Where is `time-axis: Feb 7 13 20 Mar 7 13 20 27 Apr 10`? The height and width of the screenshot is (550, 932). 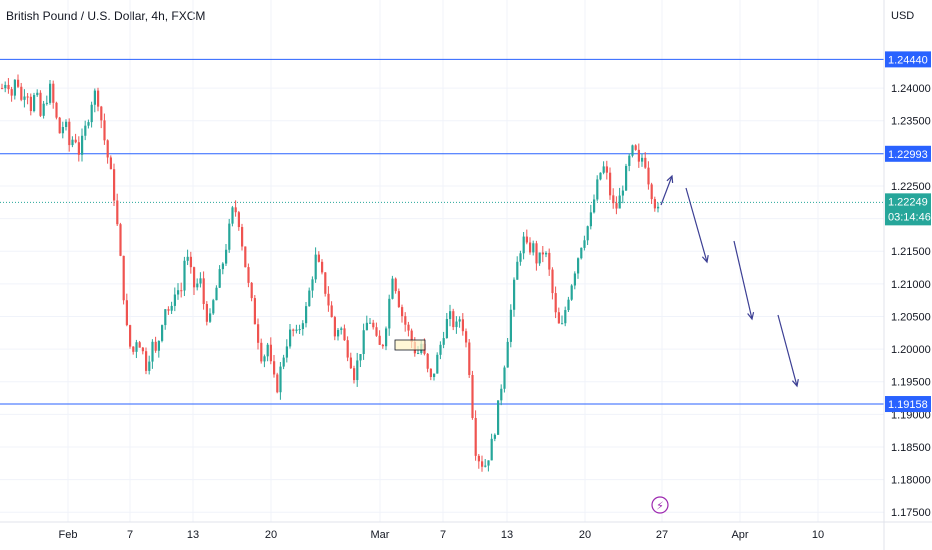 time-axis: Feb 7 13 20 Mar 7 13 20 27 Apr 10 is located at coordinates (442, 535).